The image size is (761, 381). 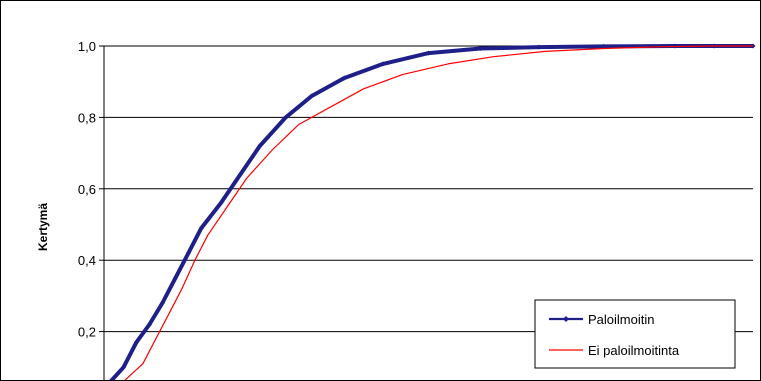 I want to click on y-tick-labels: 0,2 0,4 0,6 0,8 1,0, so click(x=87, y=189).